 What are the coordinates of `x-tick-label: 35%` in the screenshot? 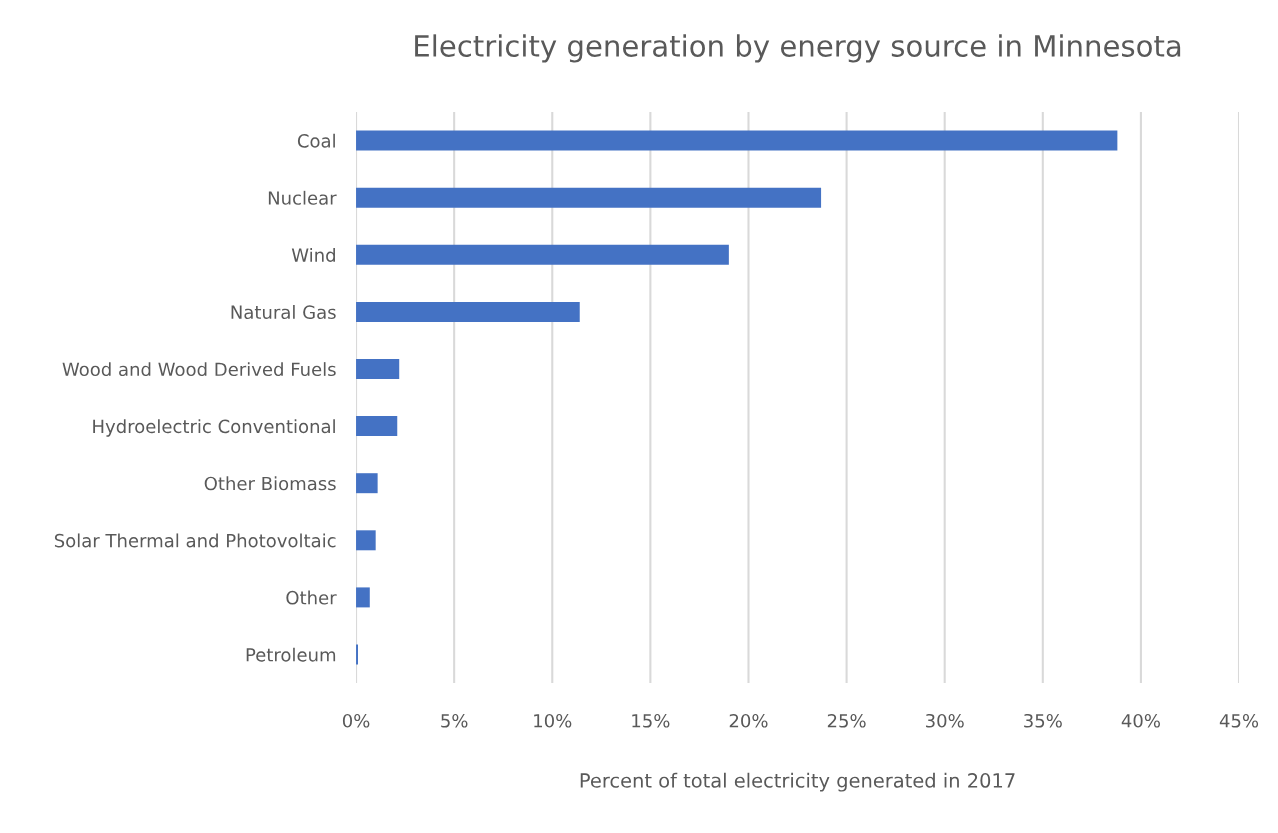 It's located at (1043, 720).